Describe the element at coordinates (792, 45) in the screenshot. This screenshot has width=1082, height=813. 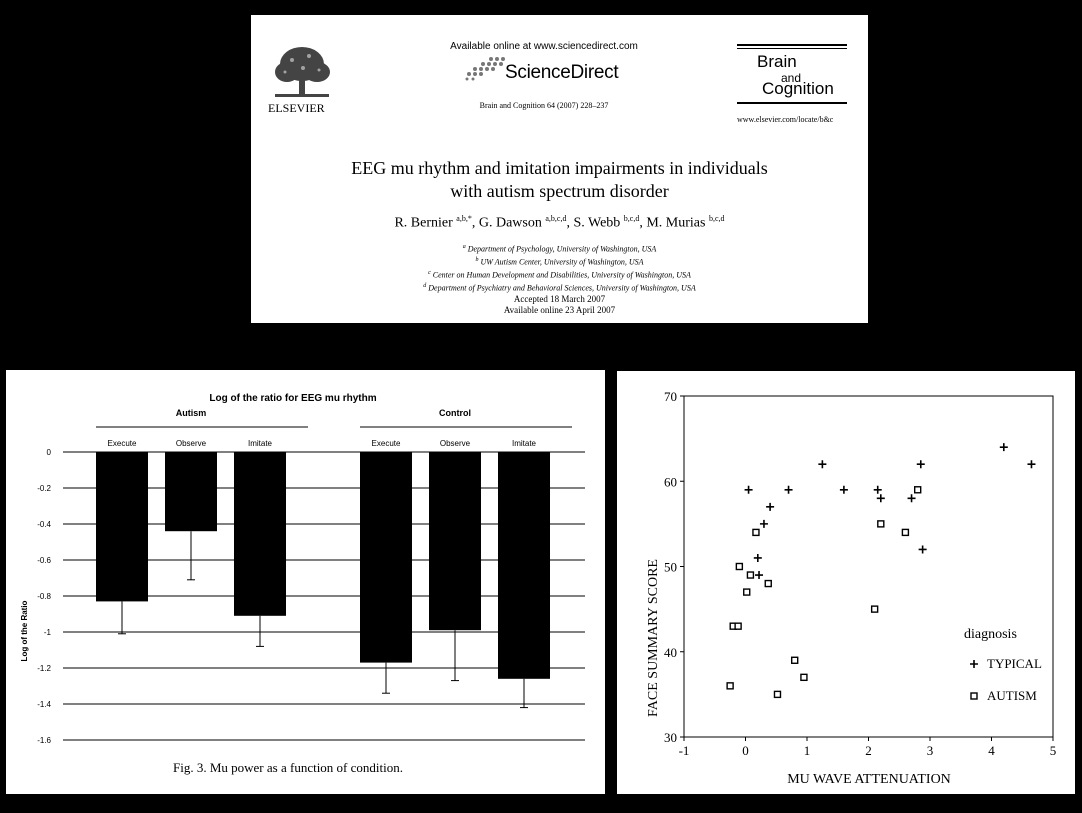
I see `journal-logo-rule-top` at that location.